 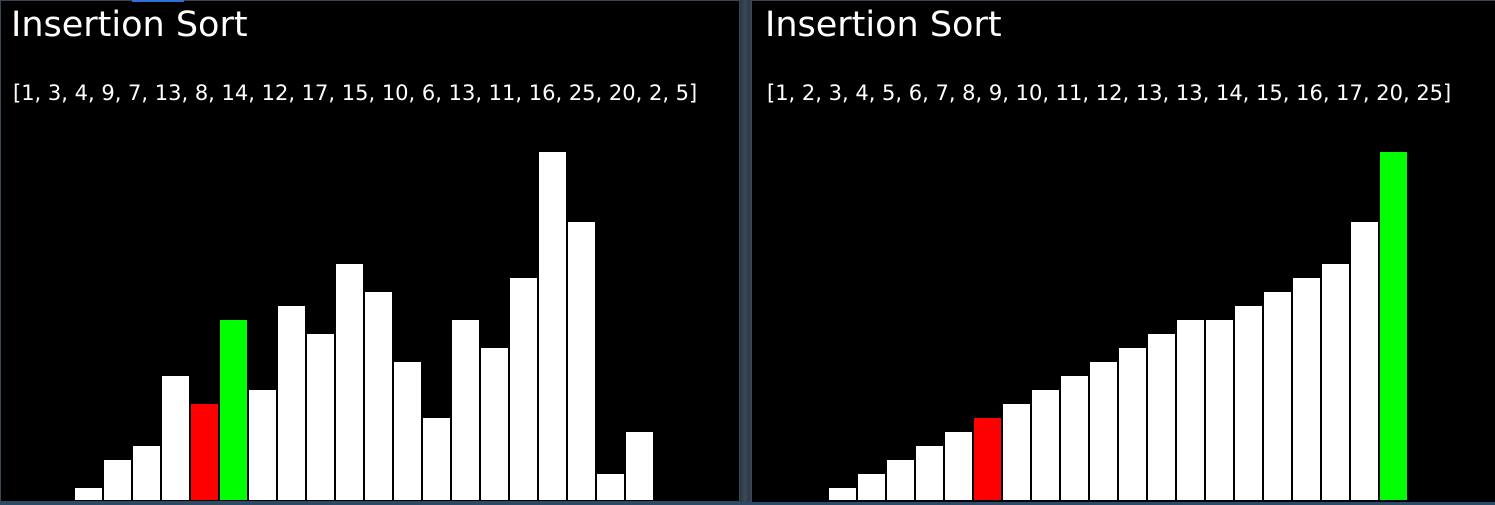 What do you see at coordinates (747, 503) in the screenshot?
I see `window-bottom-border` at bounding box center [747, 503].